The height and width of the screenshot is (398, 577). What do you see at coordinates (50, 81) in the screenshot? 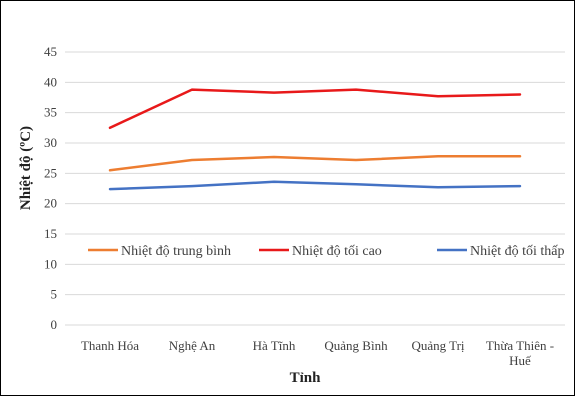
I see `y-tick-label: 40` at bounding box center [50, 81].